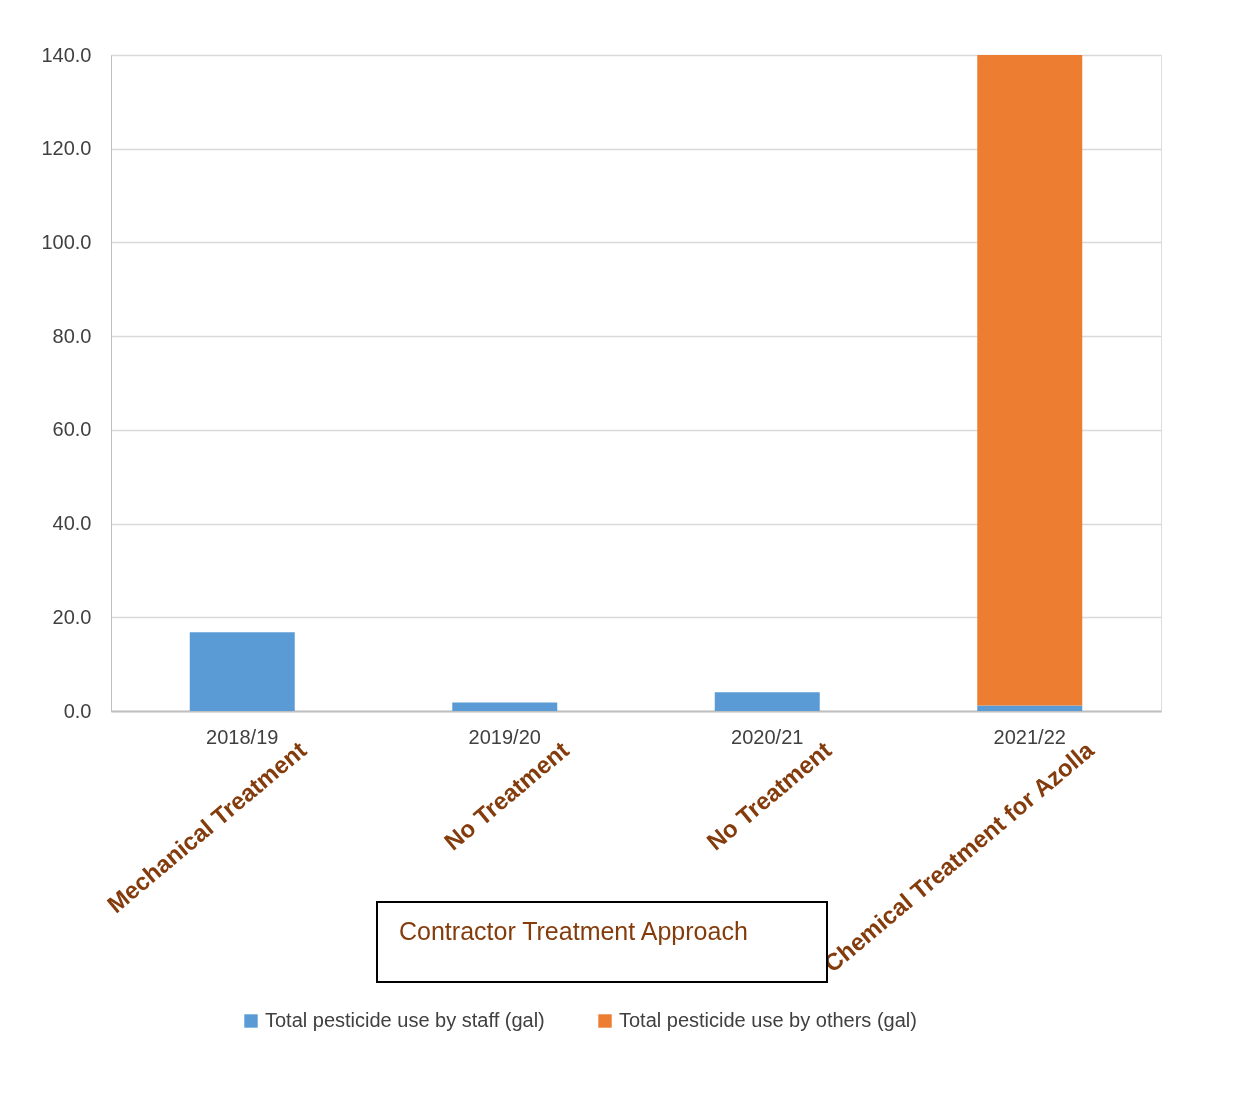 This screenshot has width=1250, height=1101. Describe the element at coordinates (66, 241) in the screenshot. I see `y-tick-label: 100.0` at that location.